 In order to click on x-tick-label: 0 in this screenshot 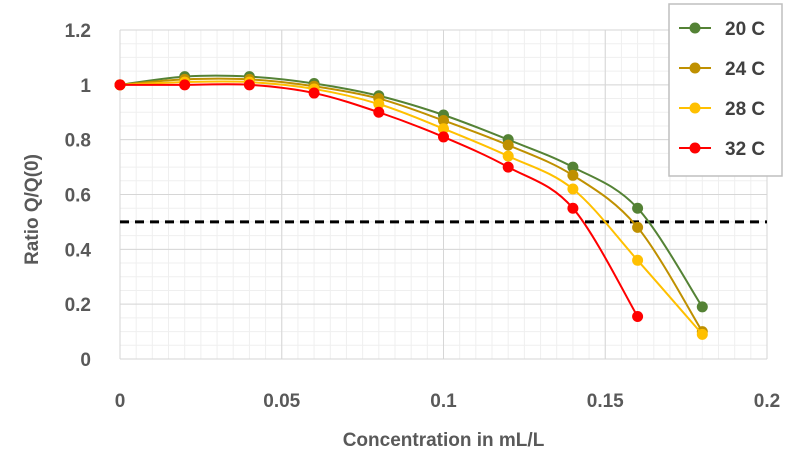, I will do `click(120, 401)`.